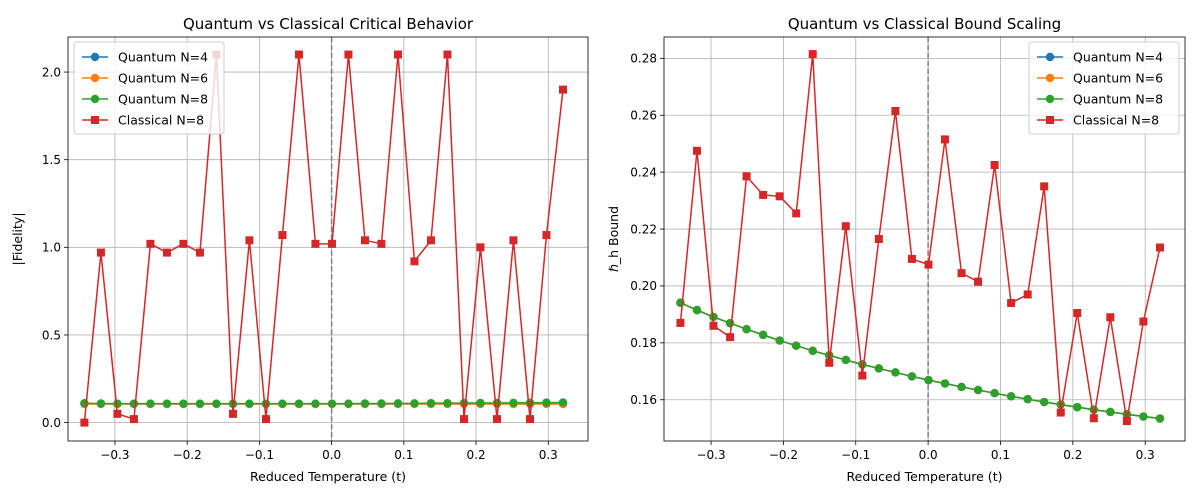  I want to click on y-tick-label: 0.24, so click(643, 172).